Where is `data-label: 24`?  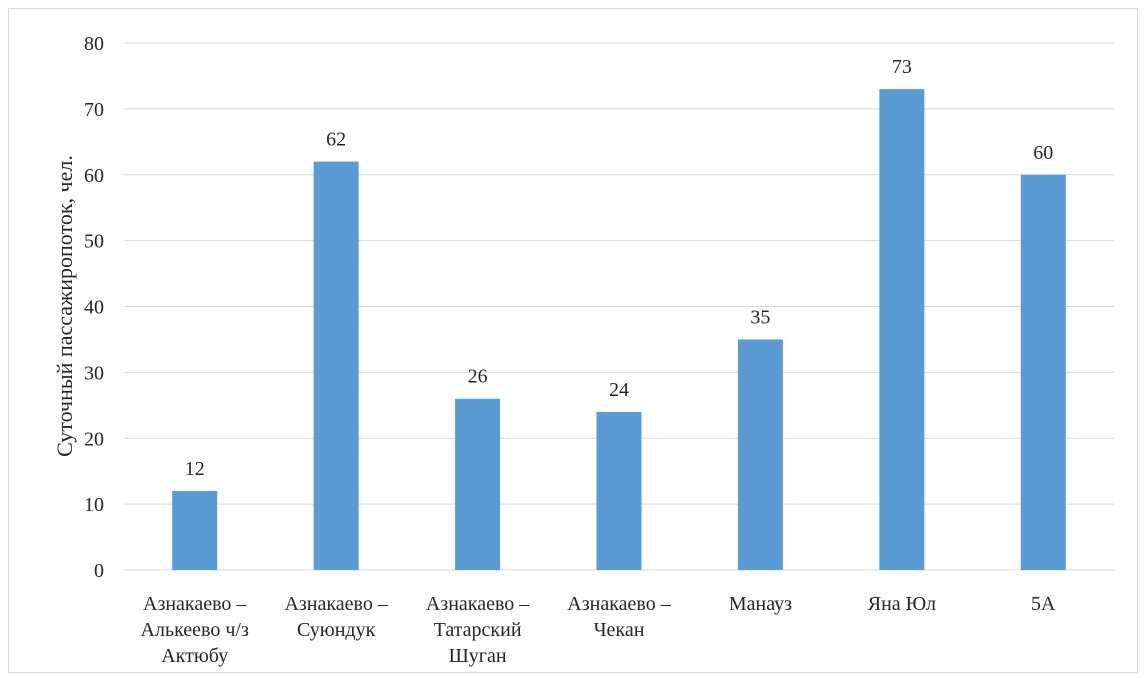
data-label: 24 is located at coordinates (619, 390).